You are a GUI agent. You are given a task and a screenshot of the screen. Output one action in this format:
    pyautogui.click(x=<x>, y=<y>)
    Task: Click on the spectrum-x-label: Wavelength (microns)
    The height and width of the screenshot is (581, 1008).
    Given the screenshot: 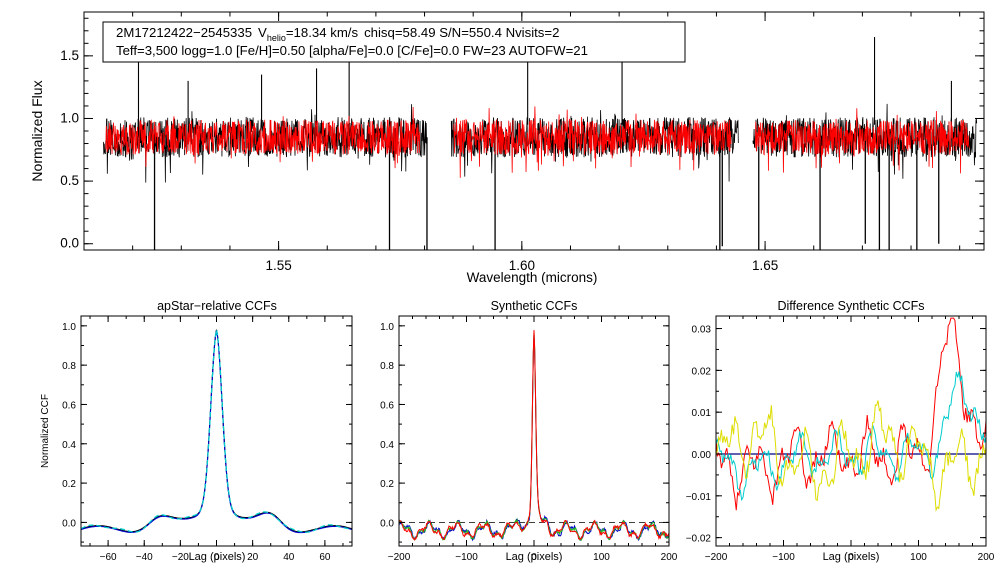 What is the action you would take?
    pyautogui.click(x=532, y=277)
    